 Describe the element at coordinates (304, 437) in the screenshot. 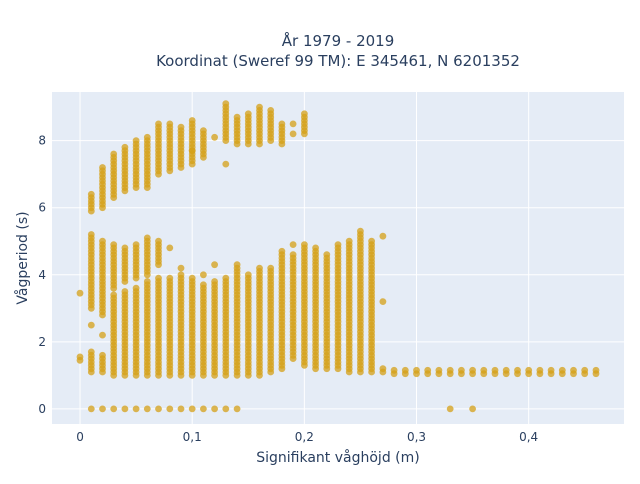

I see `x-tick-label: 0,2` at that location.